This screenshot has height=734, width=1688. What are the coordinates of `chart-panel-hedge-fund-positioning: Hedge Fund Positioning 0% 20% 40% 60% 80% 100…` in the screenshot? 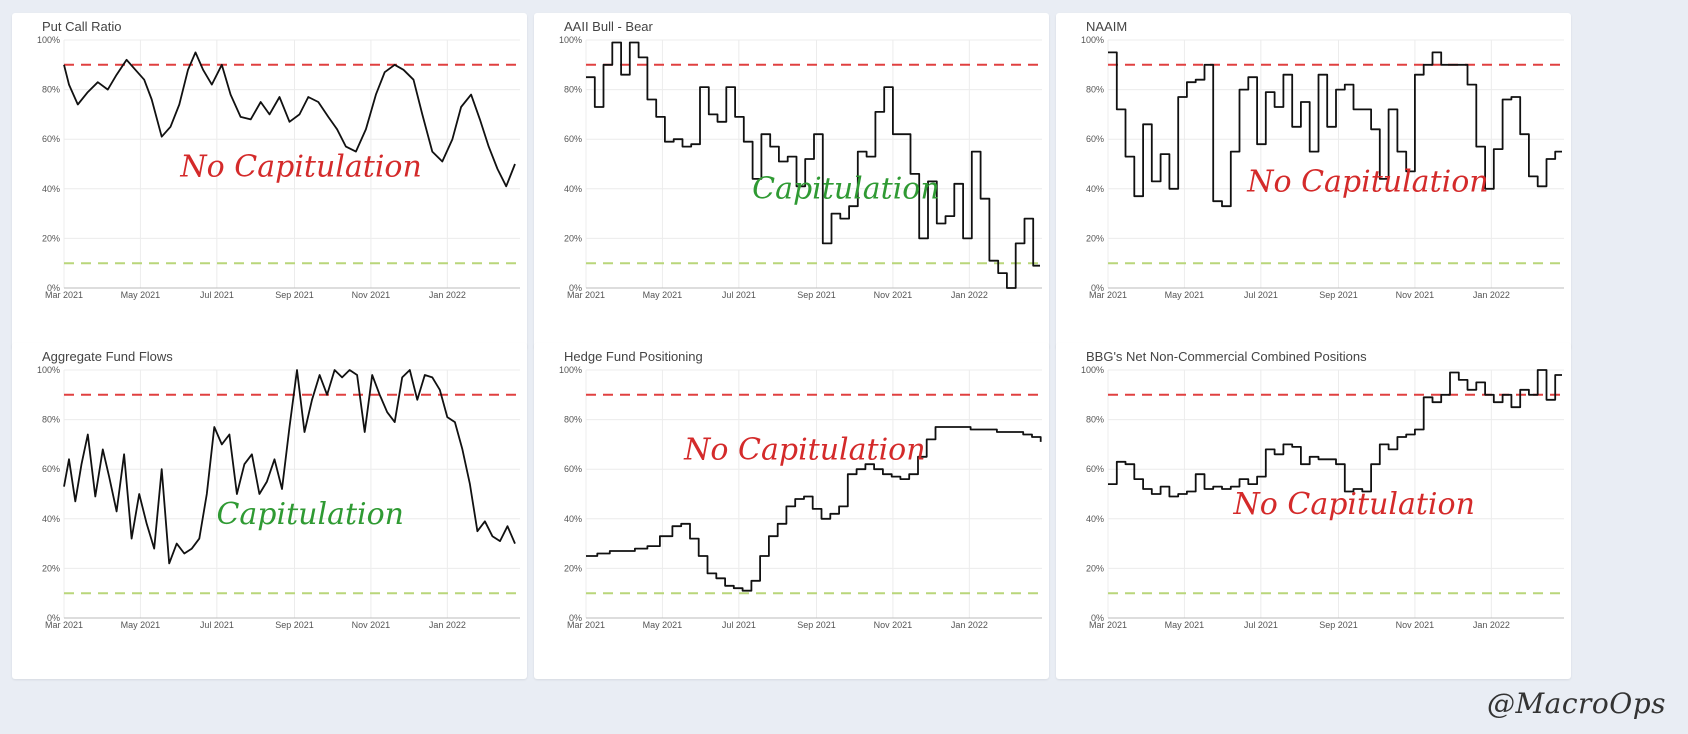 It's located at (791, 511).